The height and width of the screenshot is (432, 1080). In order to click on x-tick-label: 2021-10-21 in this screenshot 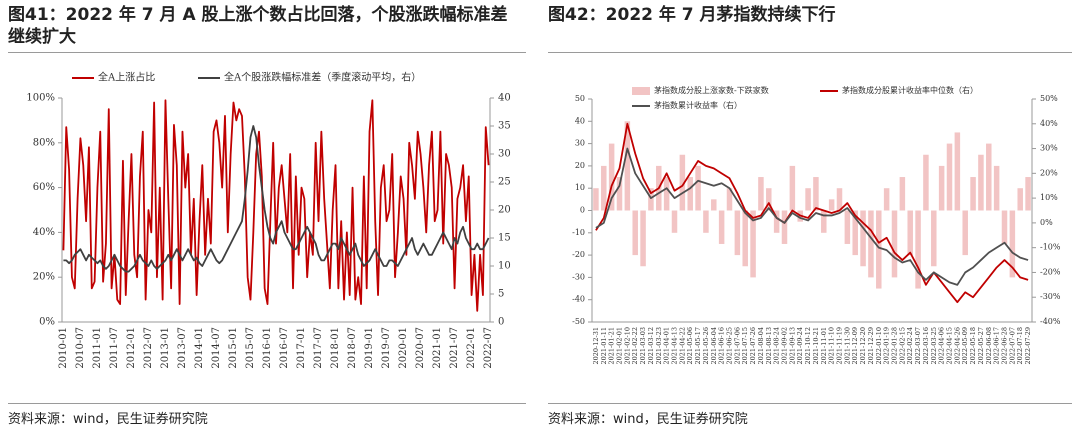, I will do `click(816, 345)`.